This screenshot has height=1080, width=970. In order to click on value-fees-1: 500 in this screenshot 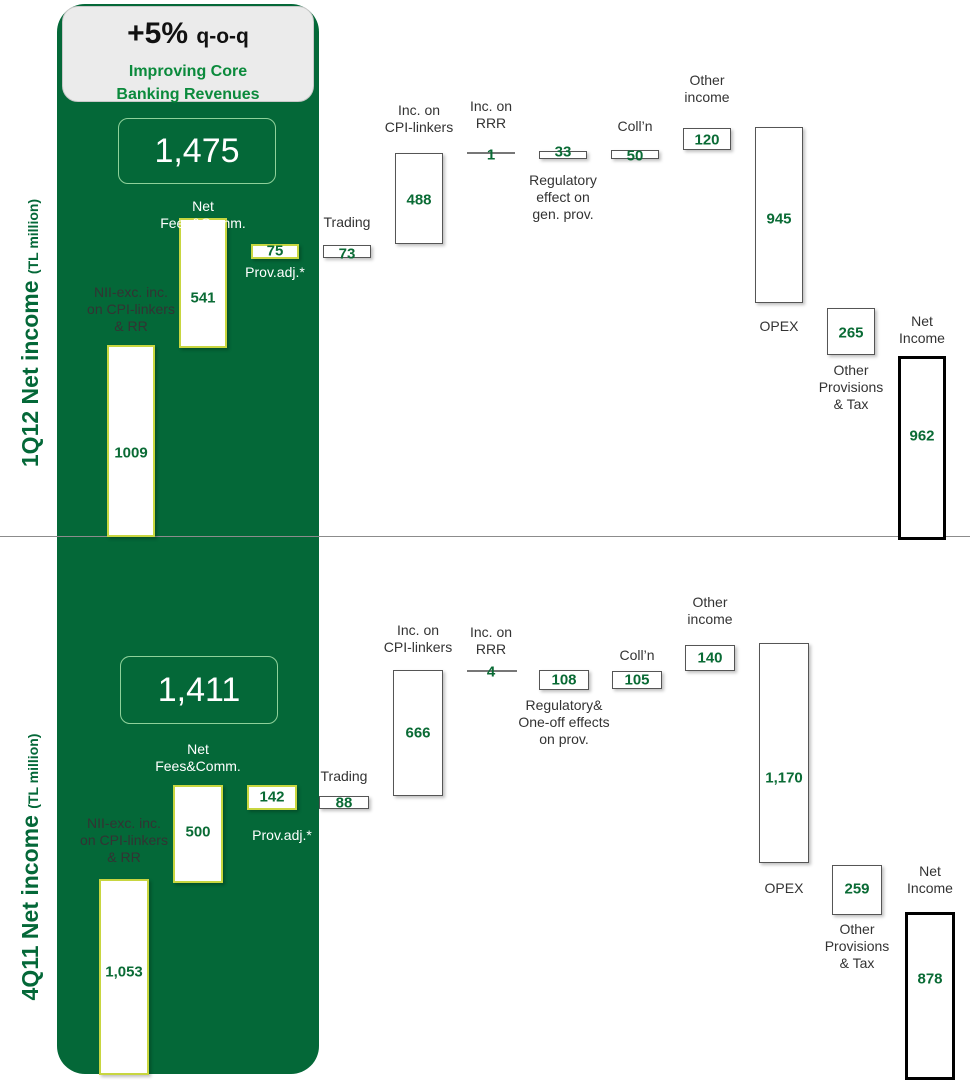, I will do `click(198, 832)`.